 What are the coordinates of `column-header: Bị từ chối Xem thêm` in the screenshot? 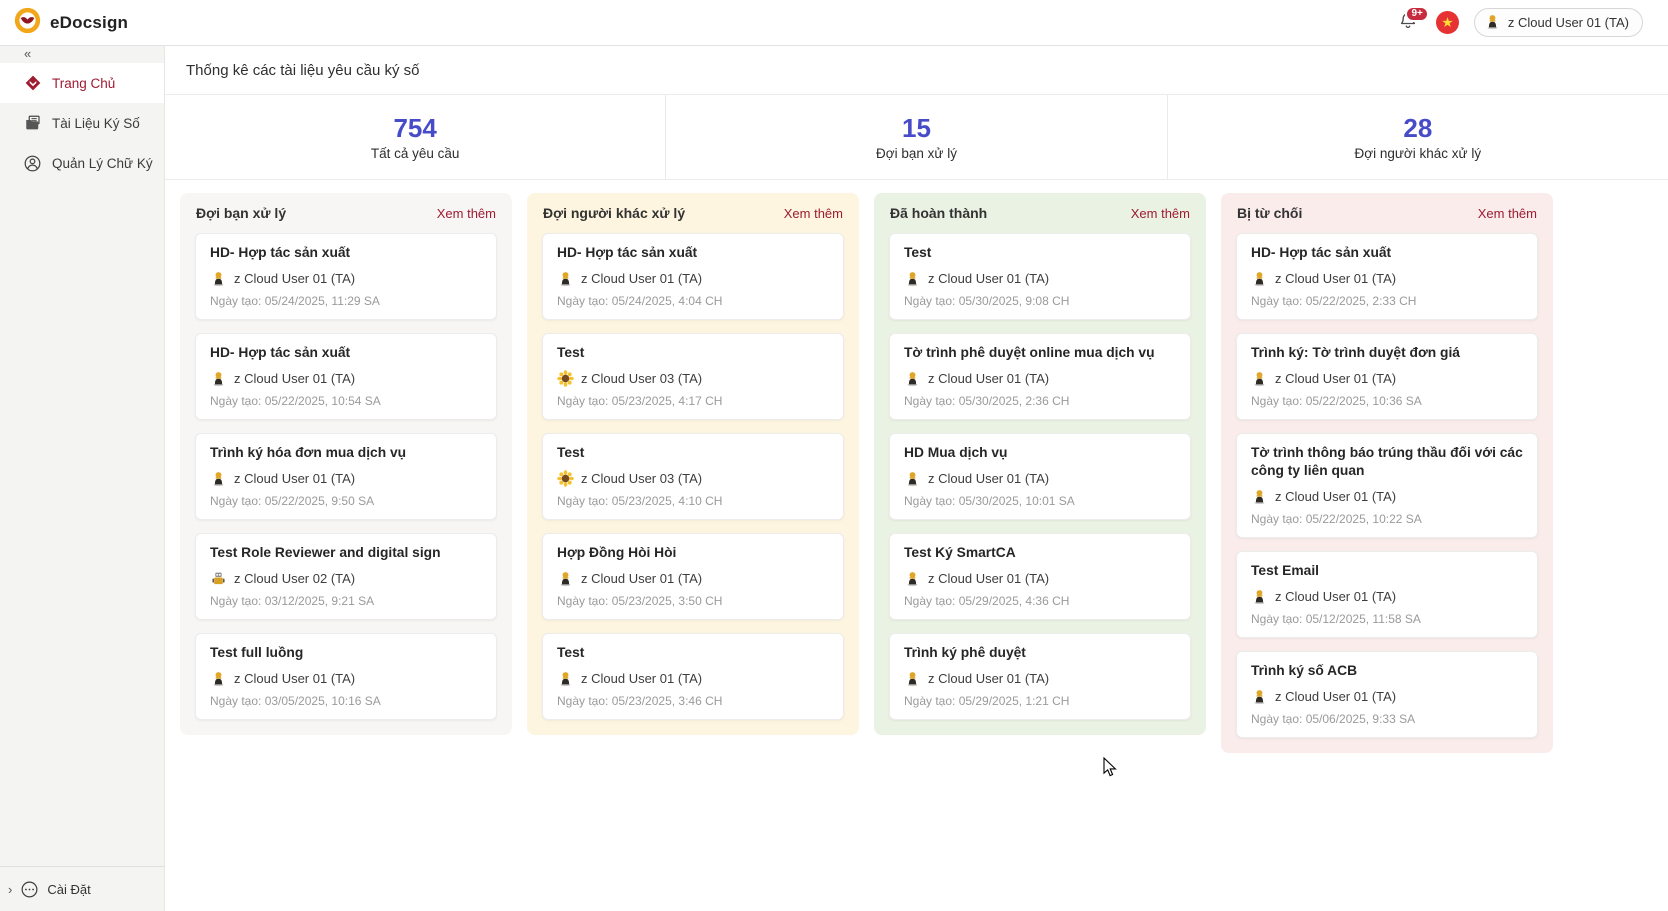 It's located at (1387, 213).